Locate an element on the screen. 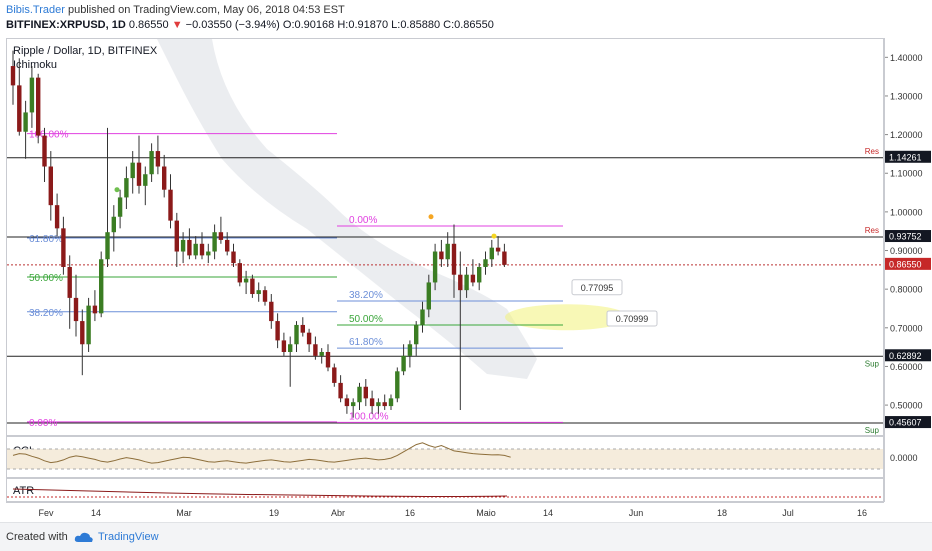 The image size is (932, 551). ohlc-values: O:0.90168 H:0.91870 L:0.85880 C:0.86550 is located at coordinates (388, 25).